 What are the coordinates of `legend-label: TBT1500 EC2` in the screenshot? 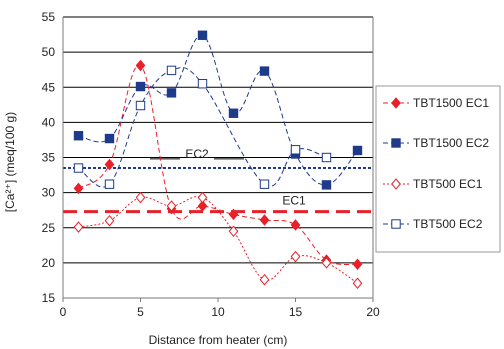 It's located at (451, 143).